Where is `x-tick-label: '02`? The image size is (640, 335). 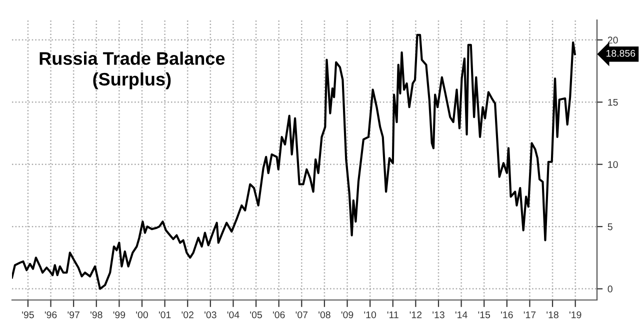
x-tick-label: '02 is located at coordinates (188, 314).